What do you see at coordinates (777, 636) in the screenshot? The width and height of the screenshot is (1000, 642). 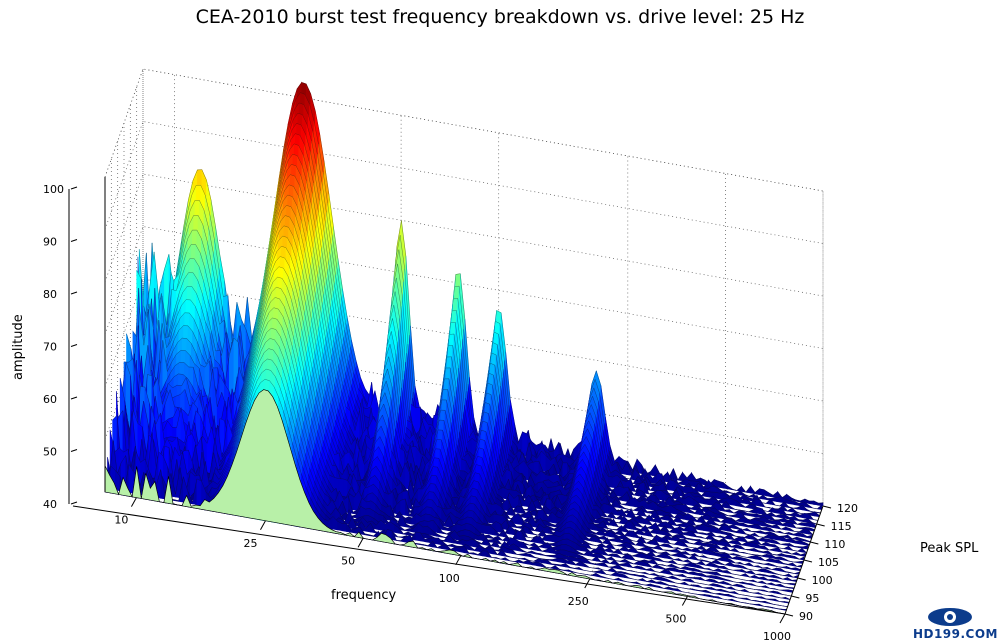 I see `x-tick-label: 1000` at bounding box center [777, 636].